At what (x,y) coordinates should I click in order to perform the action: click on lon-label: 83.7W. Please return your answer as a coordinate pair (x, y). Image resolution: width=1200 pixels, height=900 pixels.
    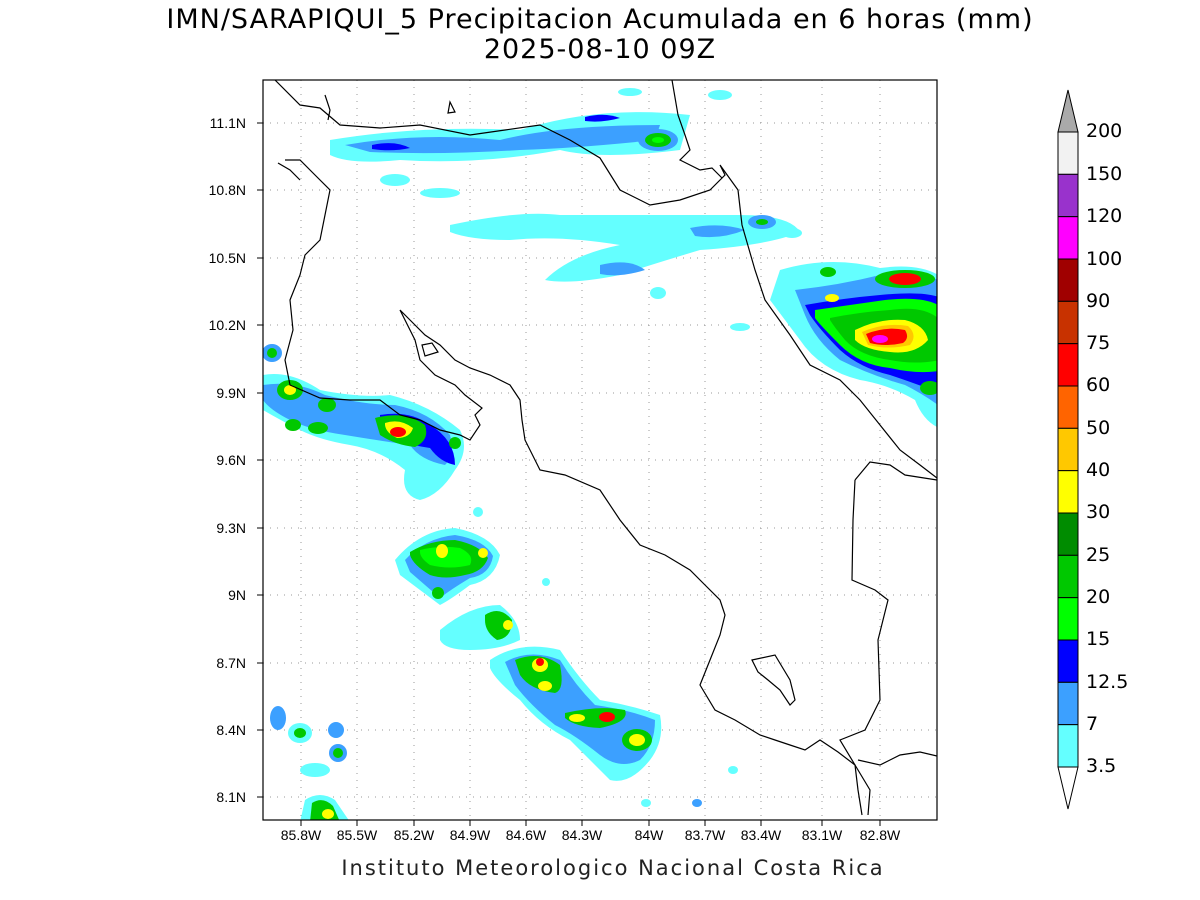
    Looking at the image, I should click on (705, 835).